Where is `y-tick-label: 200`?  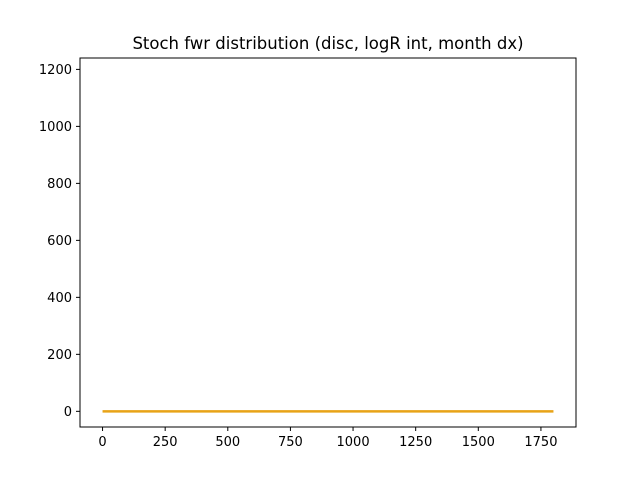 y-tick-label: 200 is located at coordinates (59, 355).